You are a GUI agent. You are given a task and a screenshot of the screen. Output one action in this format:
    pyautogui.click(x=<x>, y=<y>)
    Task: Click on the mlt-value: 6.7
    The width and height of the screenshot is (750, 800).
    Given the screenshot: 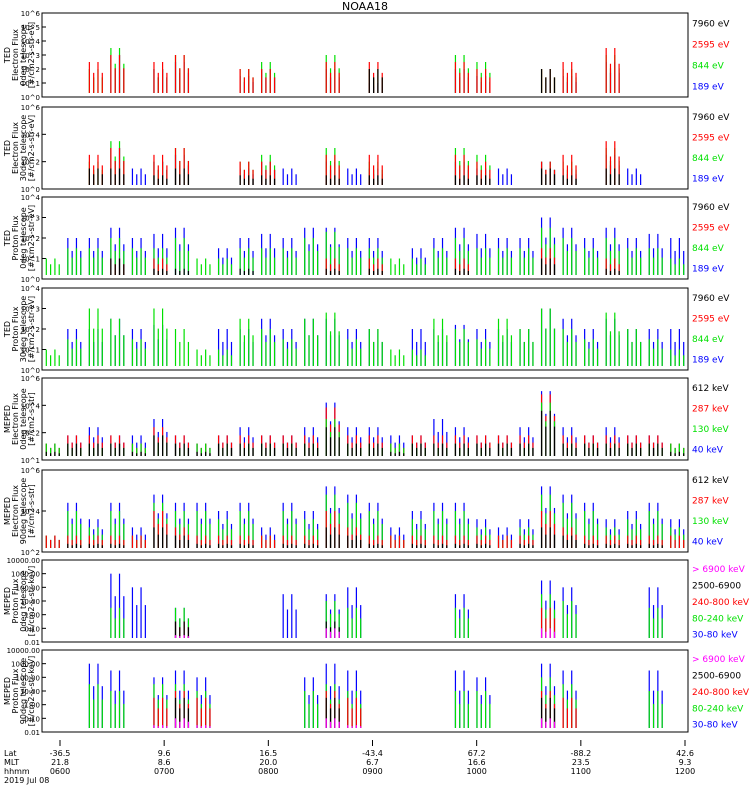 What is the action you would take?
    pyautogui.click(x=372, y=762)
    